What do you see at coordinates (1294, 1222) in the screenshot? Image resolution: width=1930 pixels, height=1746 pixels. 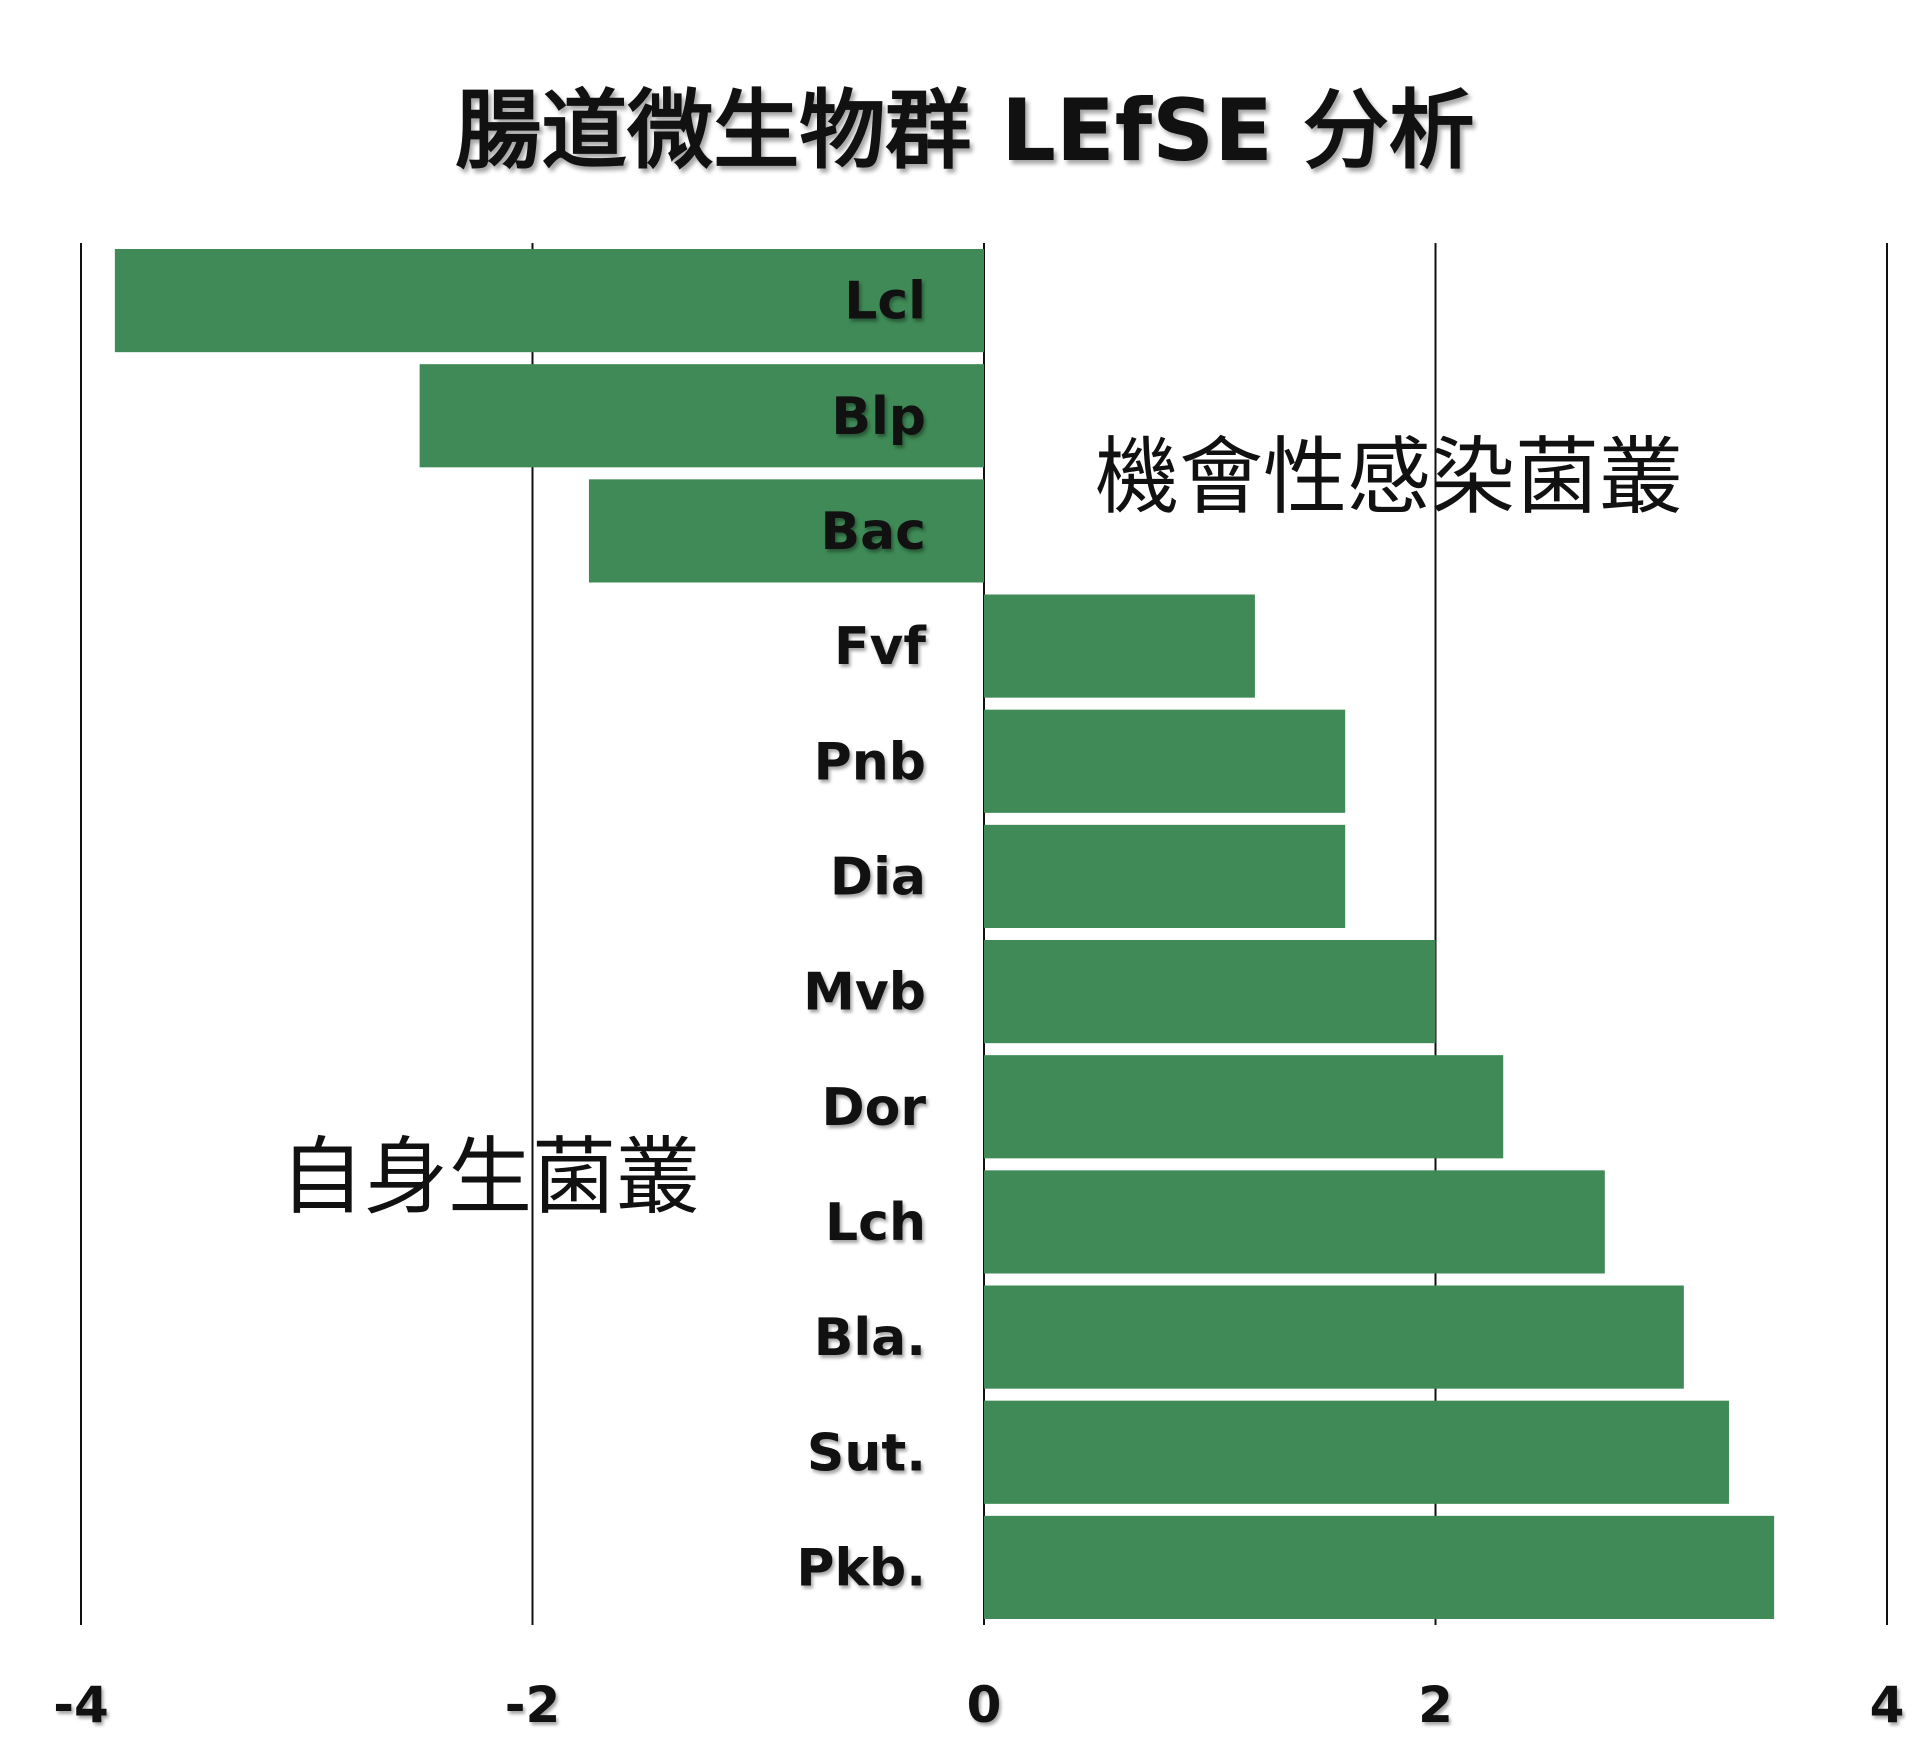 I see `bar-lch` at bounding box center [1294, 1222].